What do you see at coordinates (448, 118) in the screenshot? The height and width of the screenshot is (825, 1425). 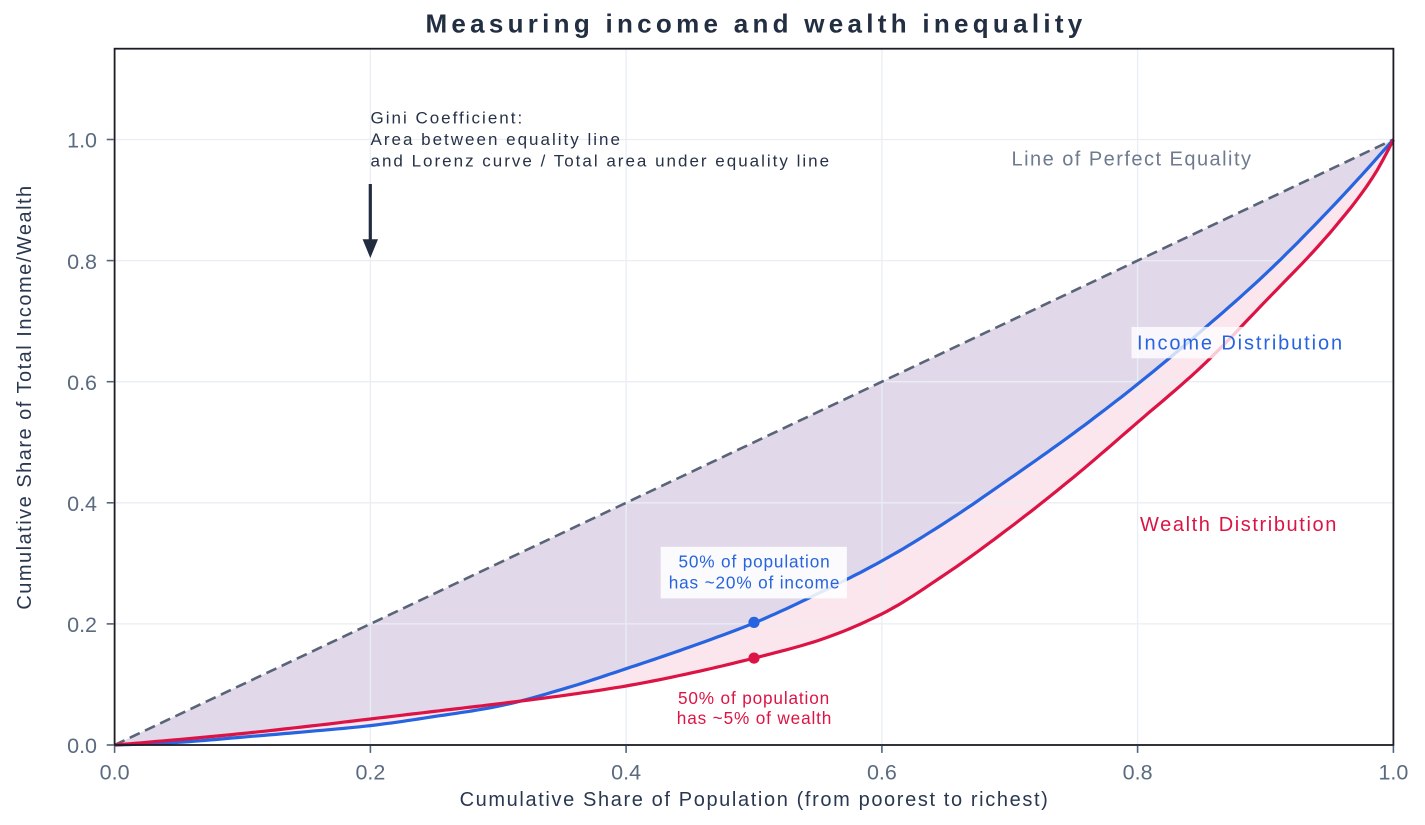 I see `svg-text: Gini Coefficient:` at bounding box center [448, 118].